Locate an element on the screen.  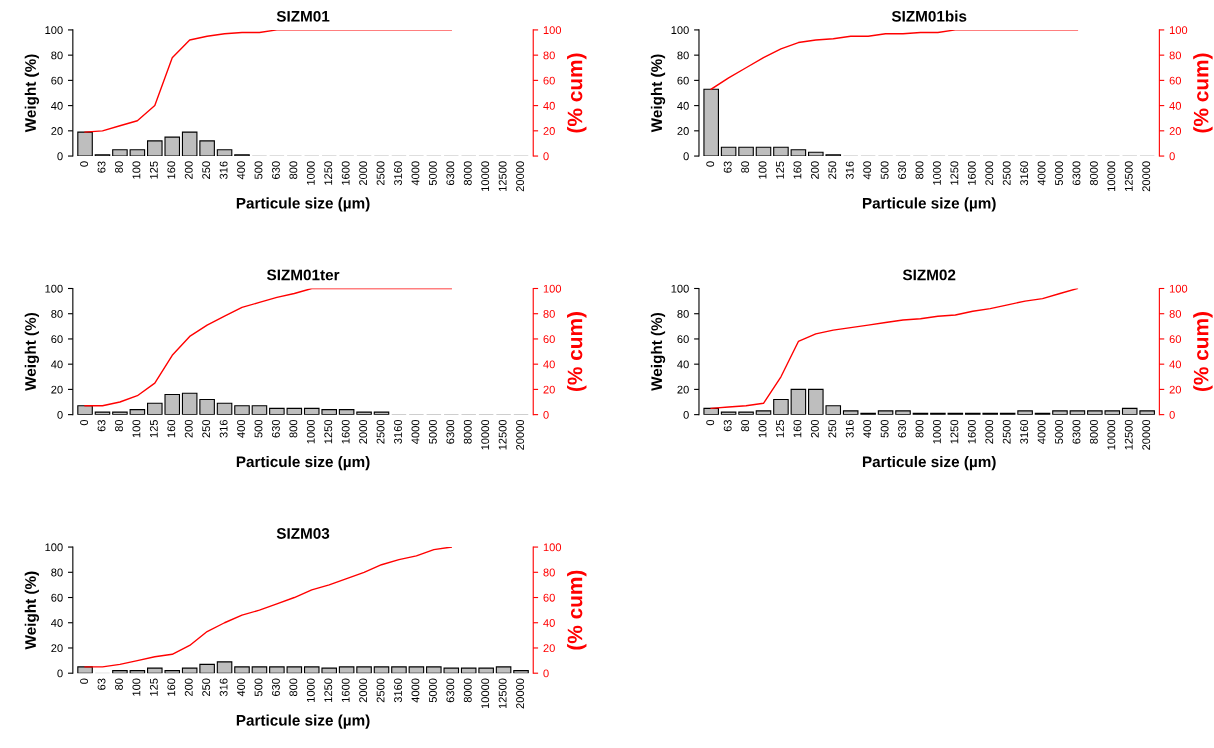
chart-title: SIZM02 is located at coordinates (929, 275).